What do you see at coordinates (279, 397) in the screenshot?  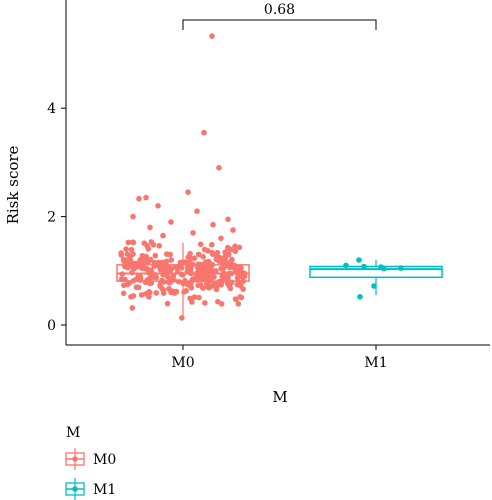 I see `x-axis-title: M` at bounding box center [279, 397].